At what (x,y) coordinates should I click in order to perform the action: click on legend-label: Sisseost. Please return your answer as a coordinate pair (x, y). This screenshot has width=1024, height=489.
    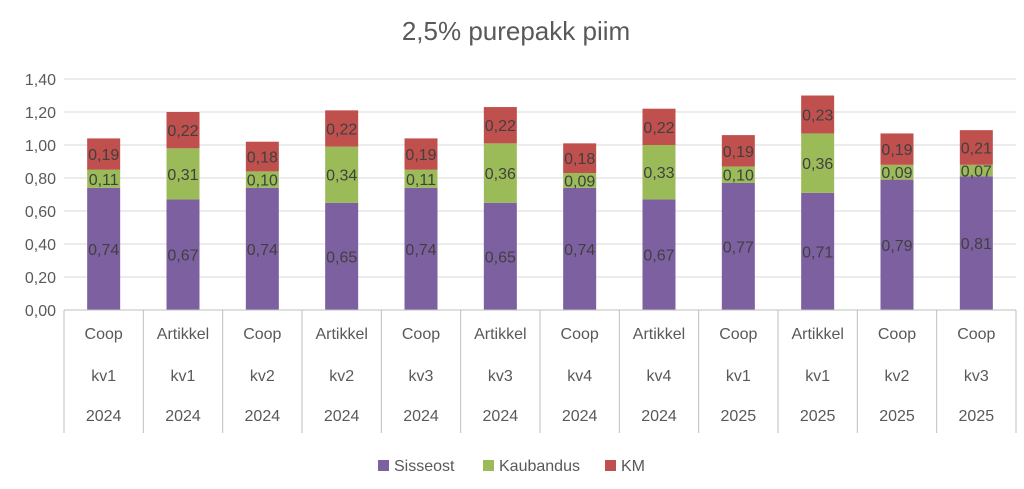
    Looking at the image, I should click on (424, 466).